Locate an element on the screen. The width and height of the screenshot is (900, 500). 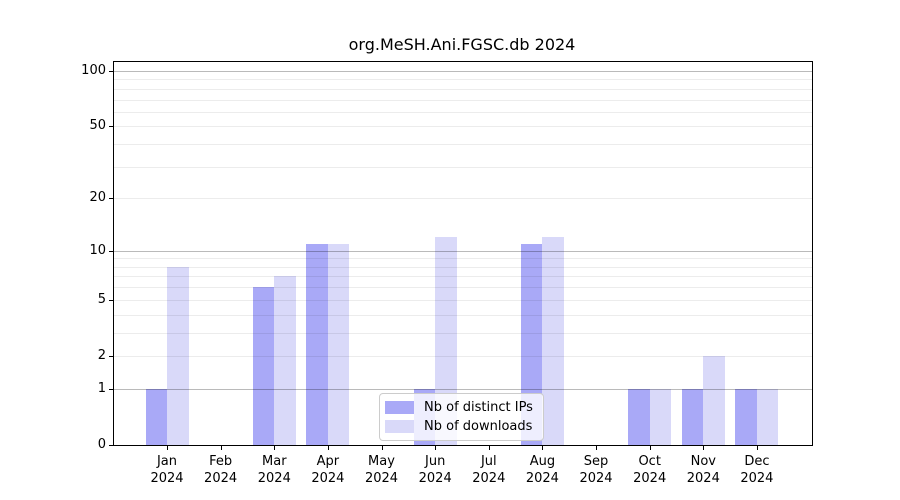
x-tick-aug is located at coordinates (543, 447).